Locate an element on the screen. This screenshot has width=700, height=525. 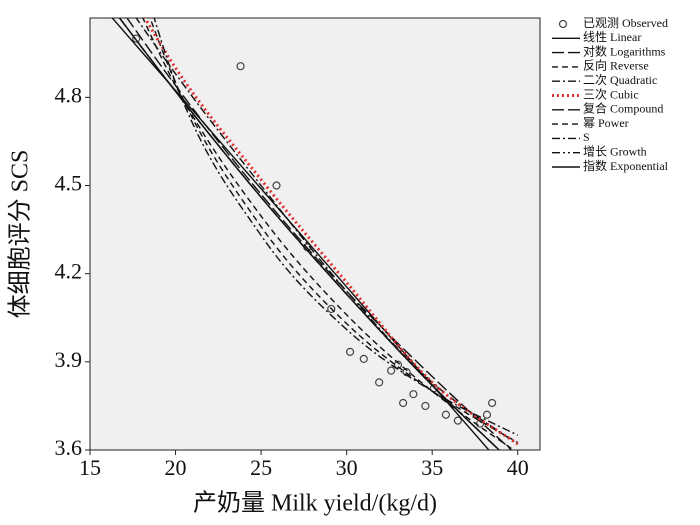
legend-label: 二次 Quadratic is located at coordinates (620, 80).